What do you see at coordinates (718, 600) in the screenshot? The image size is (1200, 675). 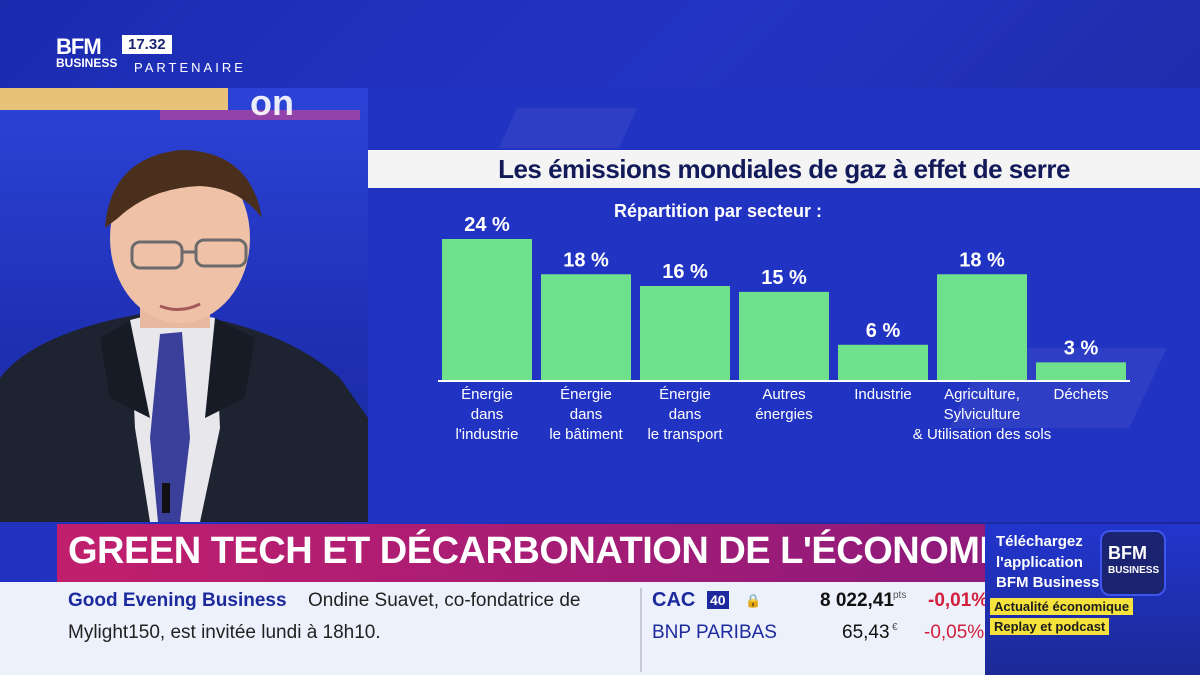 I see `index-badge: 40` at bounding box center [718, 600].